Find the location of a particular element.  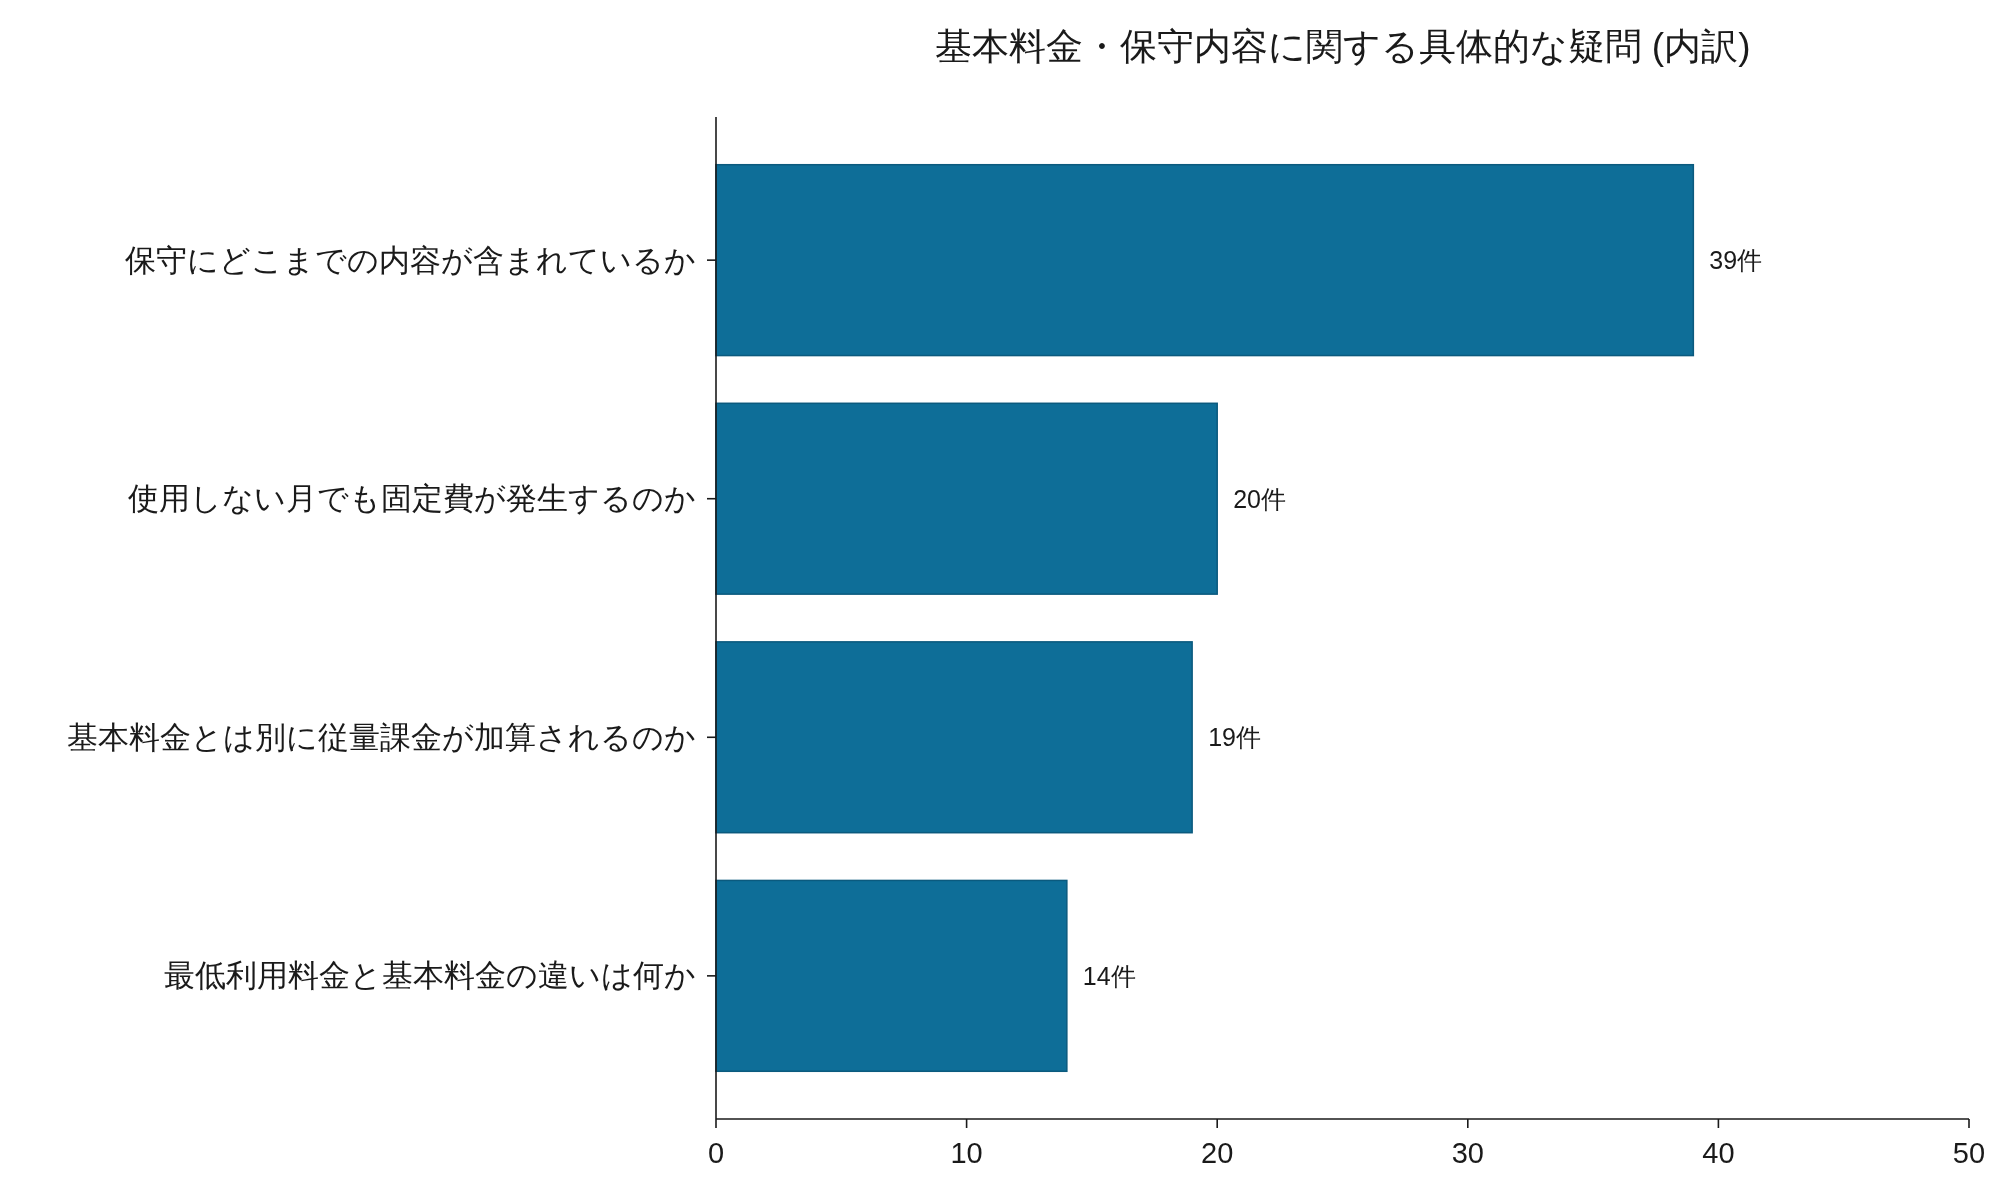

x-tick-label: 30 is located at coordinates (1467, 1153).